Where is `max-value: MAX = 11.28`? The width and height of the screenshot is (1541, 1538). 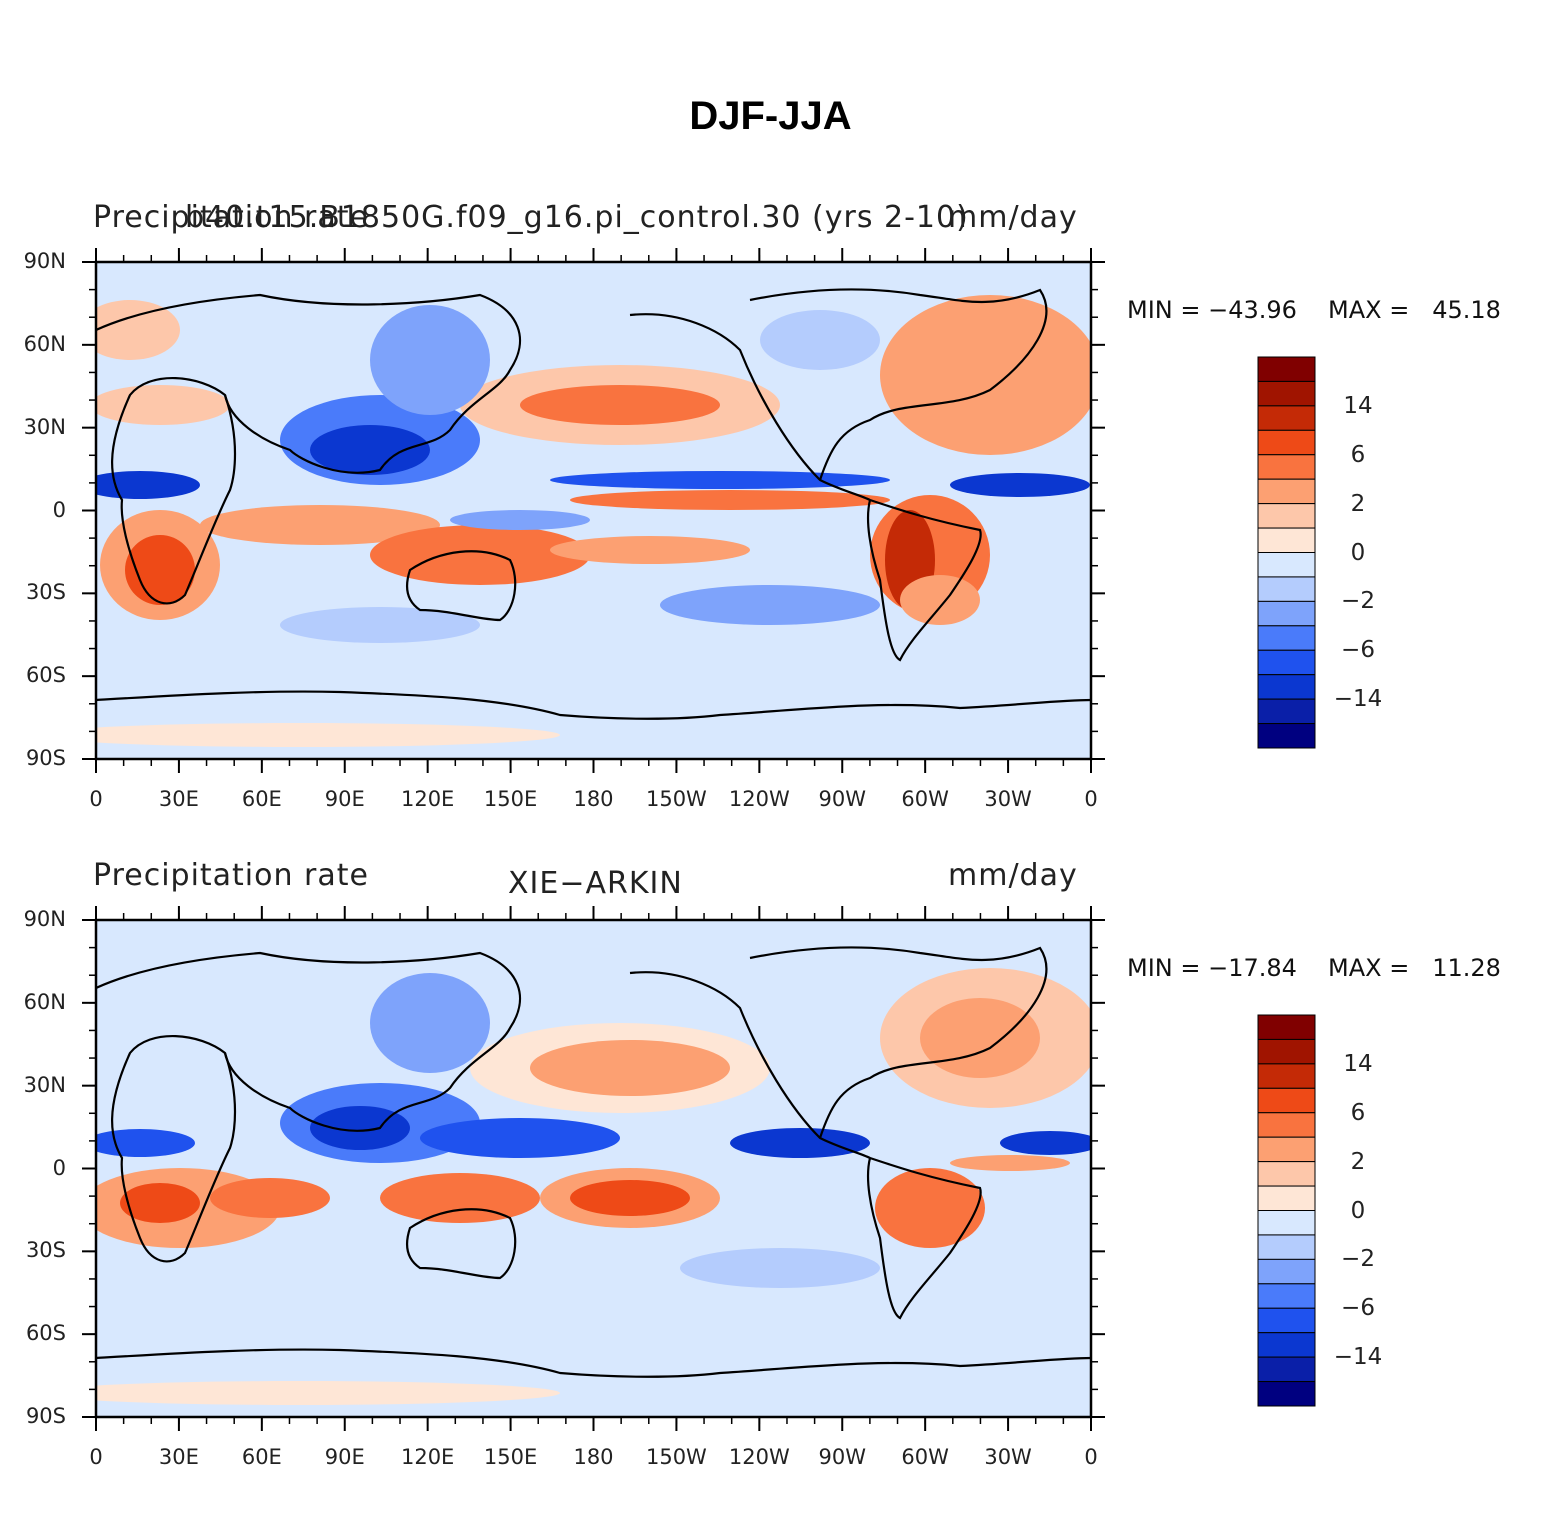
max-value: MAX = 11.28 is located at coordinates (1414, 968).